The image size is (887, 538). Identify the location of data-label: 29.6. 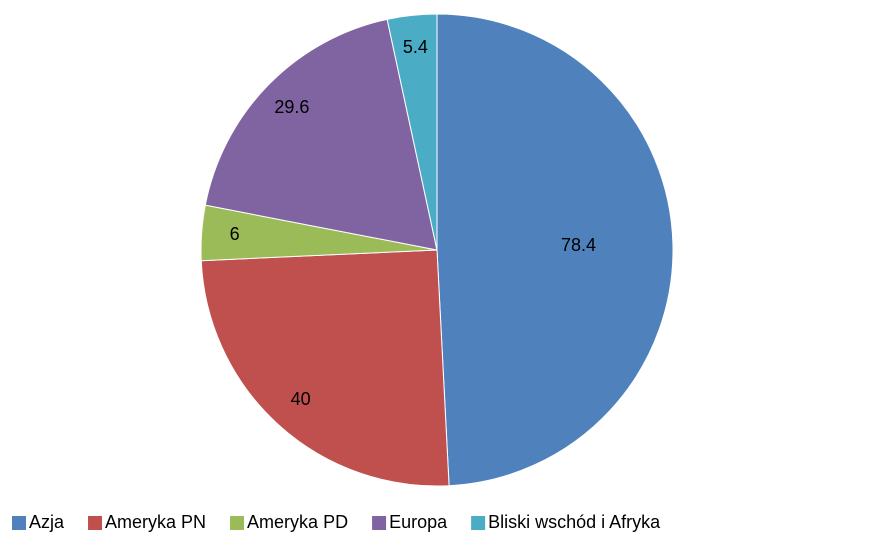
(291, 107).